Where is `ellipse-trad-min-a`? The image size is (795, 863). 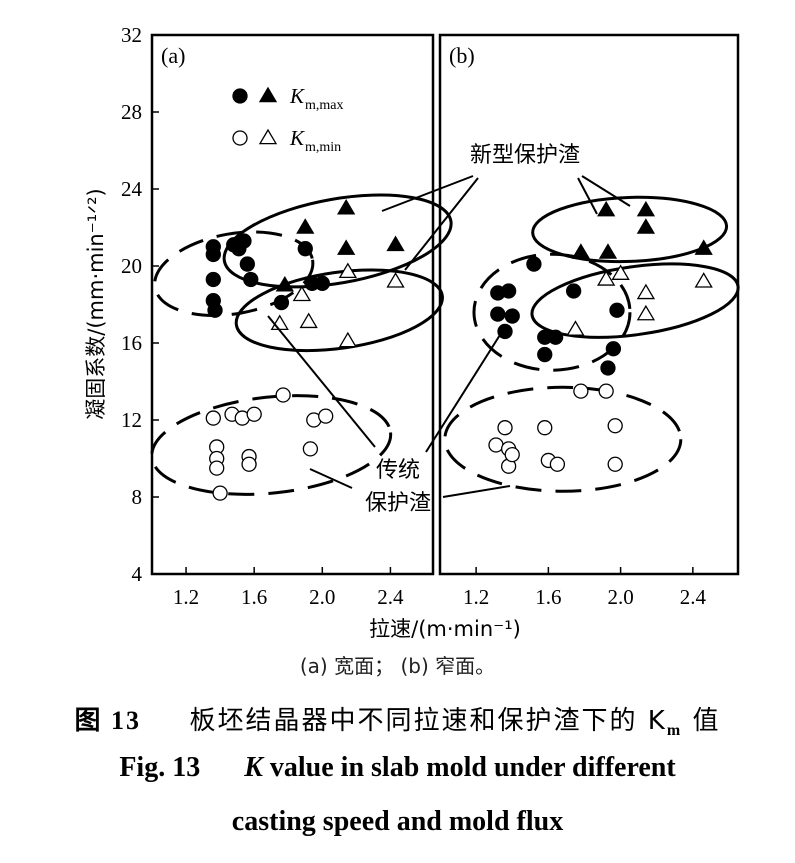
ellipse-trad-min-a is located at coordinates (271, 445).